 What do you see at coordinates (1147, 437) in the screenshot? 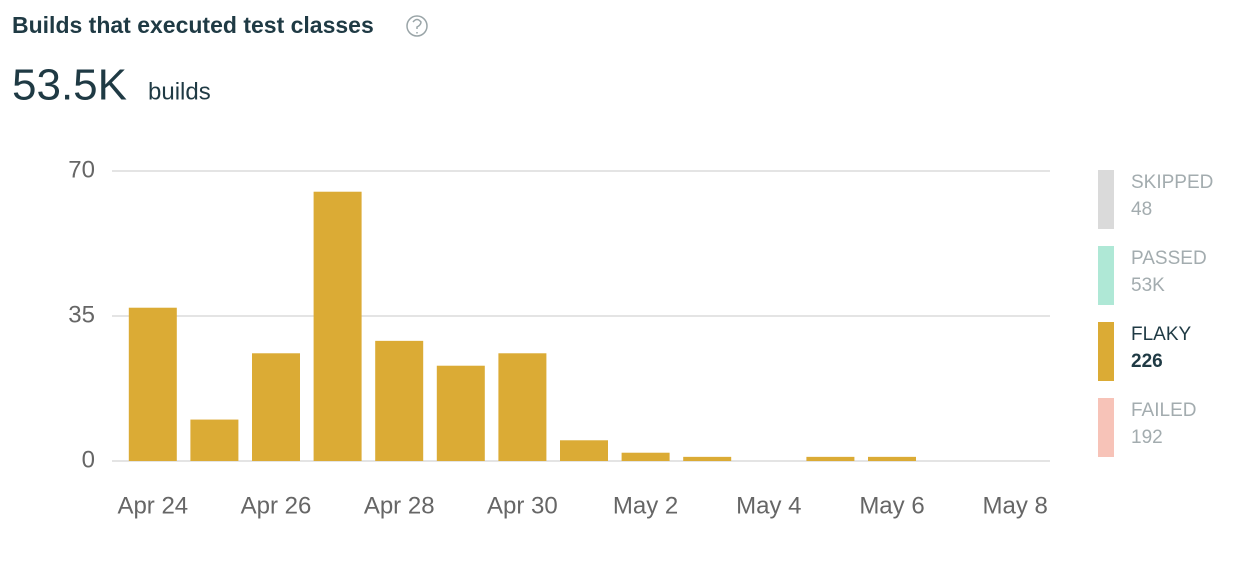
I see `legend-count: 192` at bounding box center [1147, 437].